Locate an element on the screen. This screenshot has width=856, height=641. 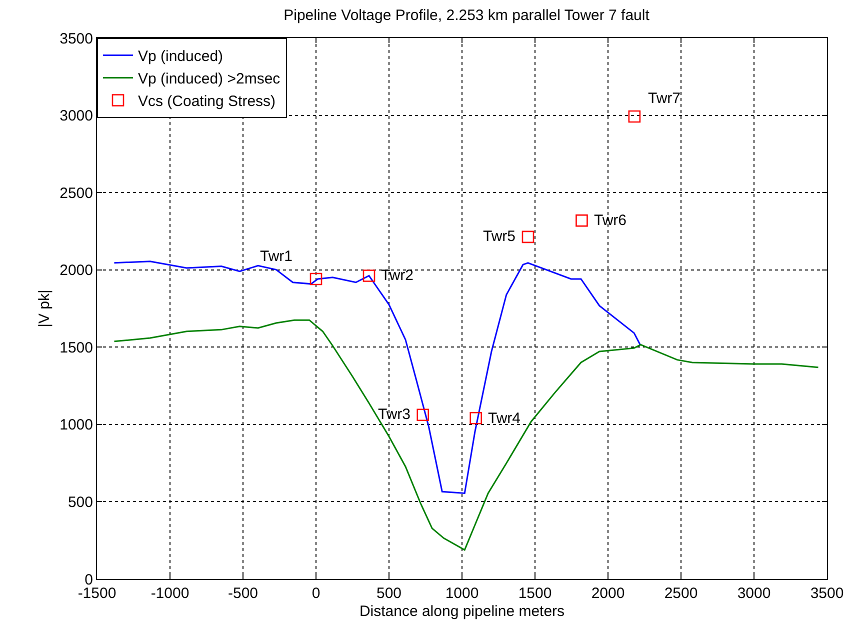
x-tick-label: 2500 is located at coordinates (681, 593).